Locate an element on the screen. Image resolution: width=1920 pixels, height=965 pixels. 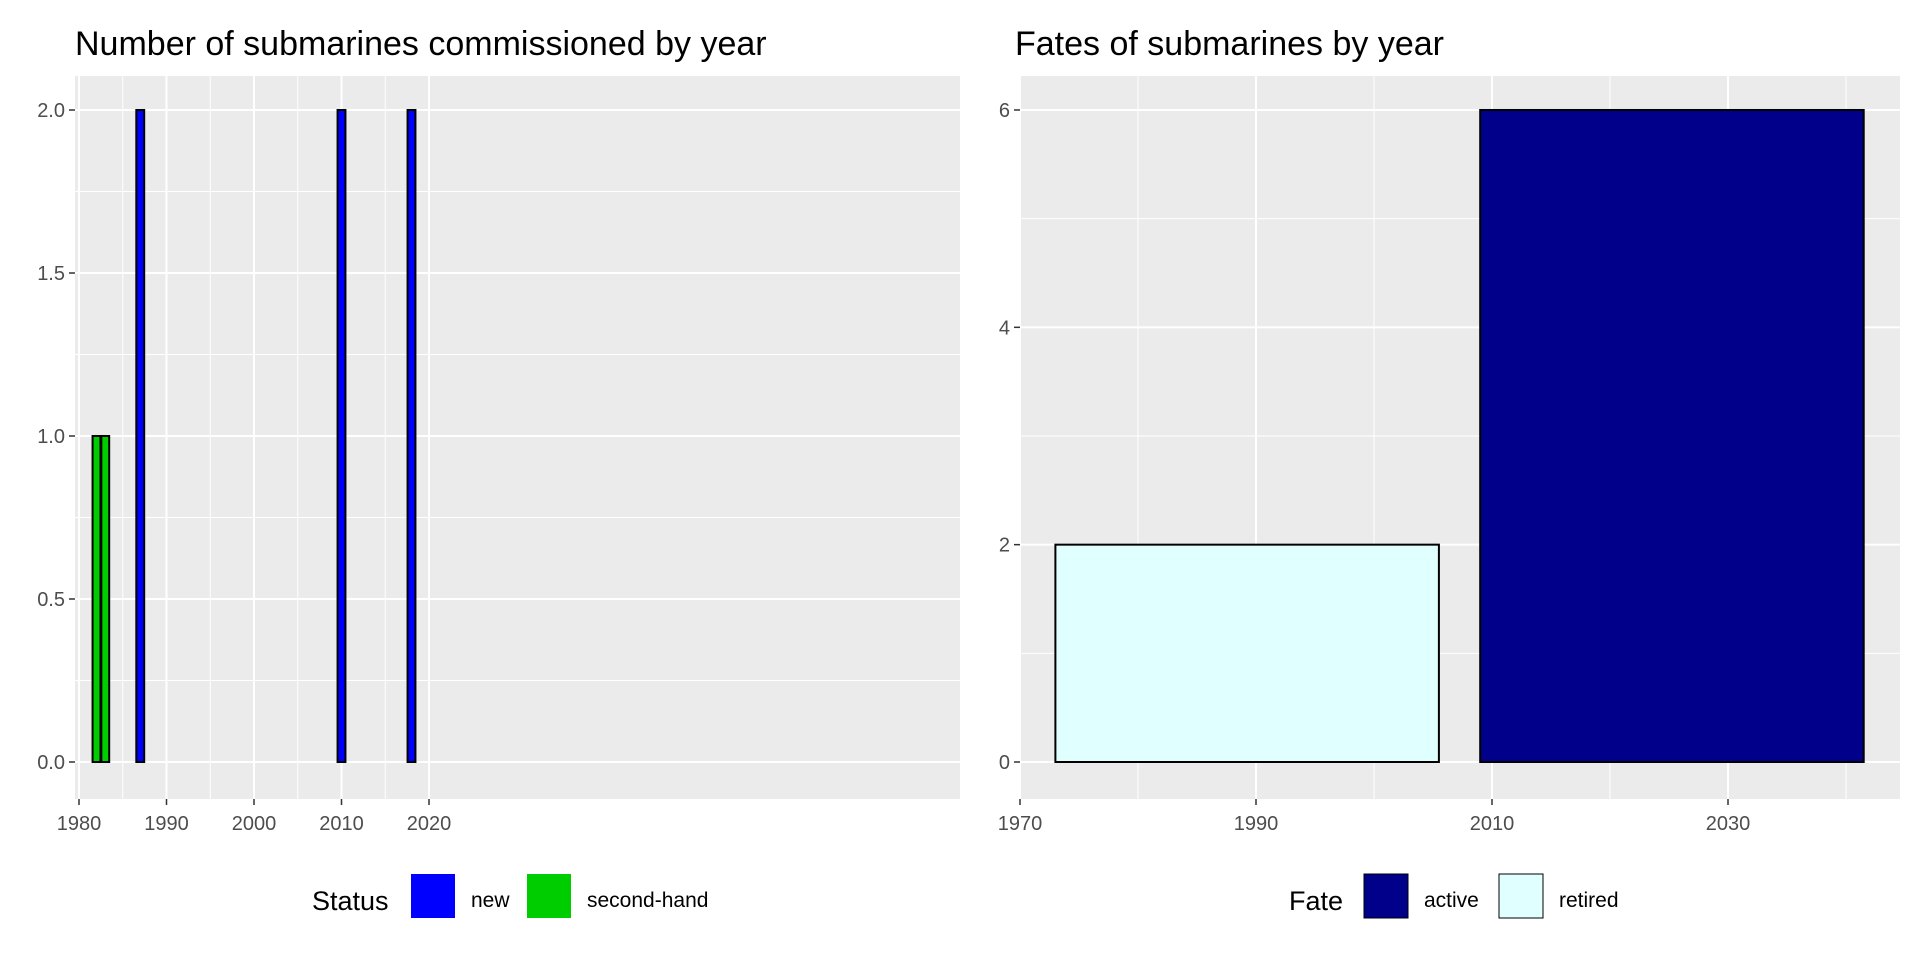
legend: Status new second-hand is located at coordinates (510, 896).